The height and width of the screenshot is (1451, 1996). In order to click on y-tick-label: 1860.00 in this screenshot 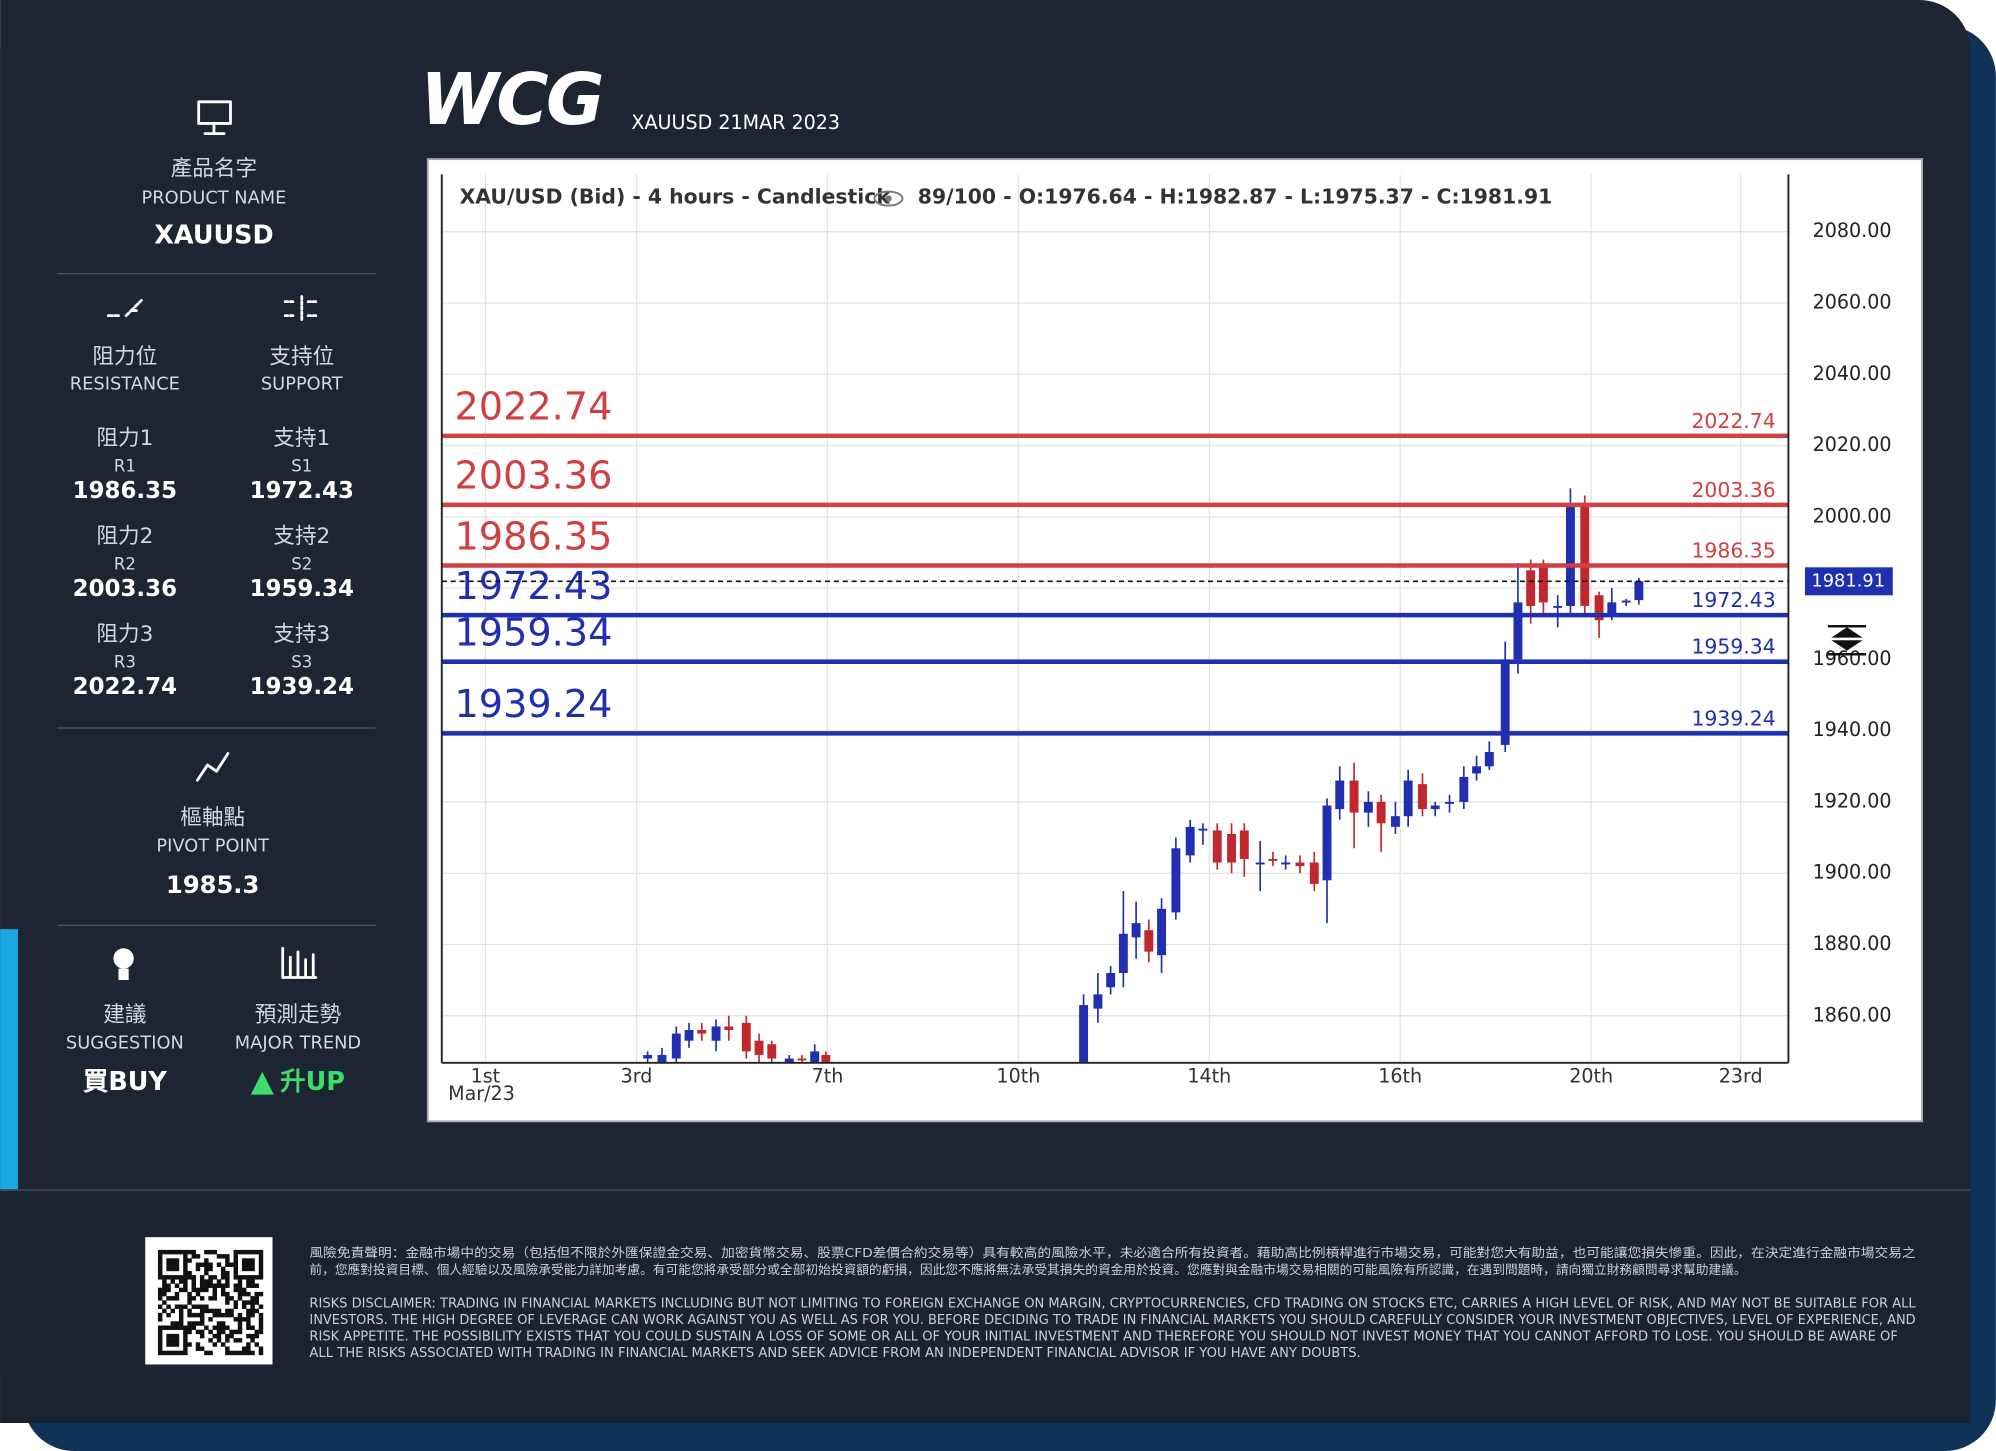, I will do `click(1852, 1014)`.